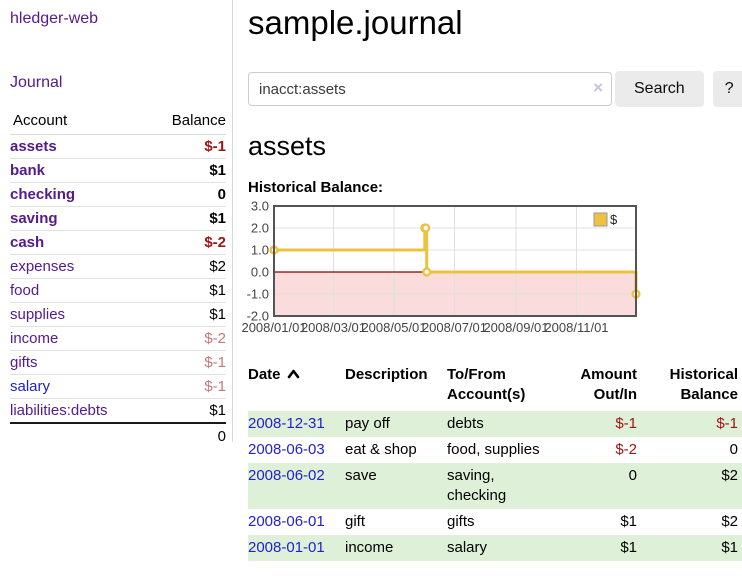  I want to click on svg-text: -2.0, so click(258, 316).